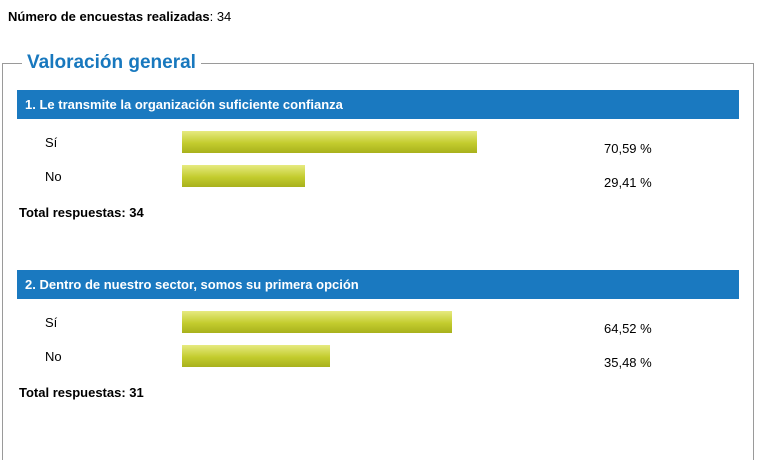  What do you see at coordinates (378, 160) in the screenshot?
I see `question-1-answers: Sí 70,59 % No 29,41 %` at bounding box center [378, 160].